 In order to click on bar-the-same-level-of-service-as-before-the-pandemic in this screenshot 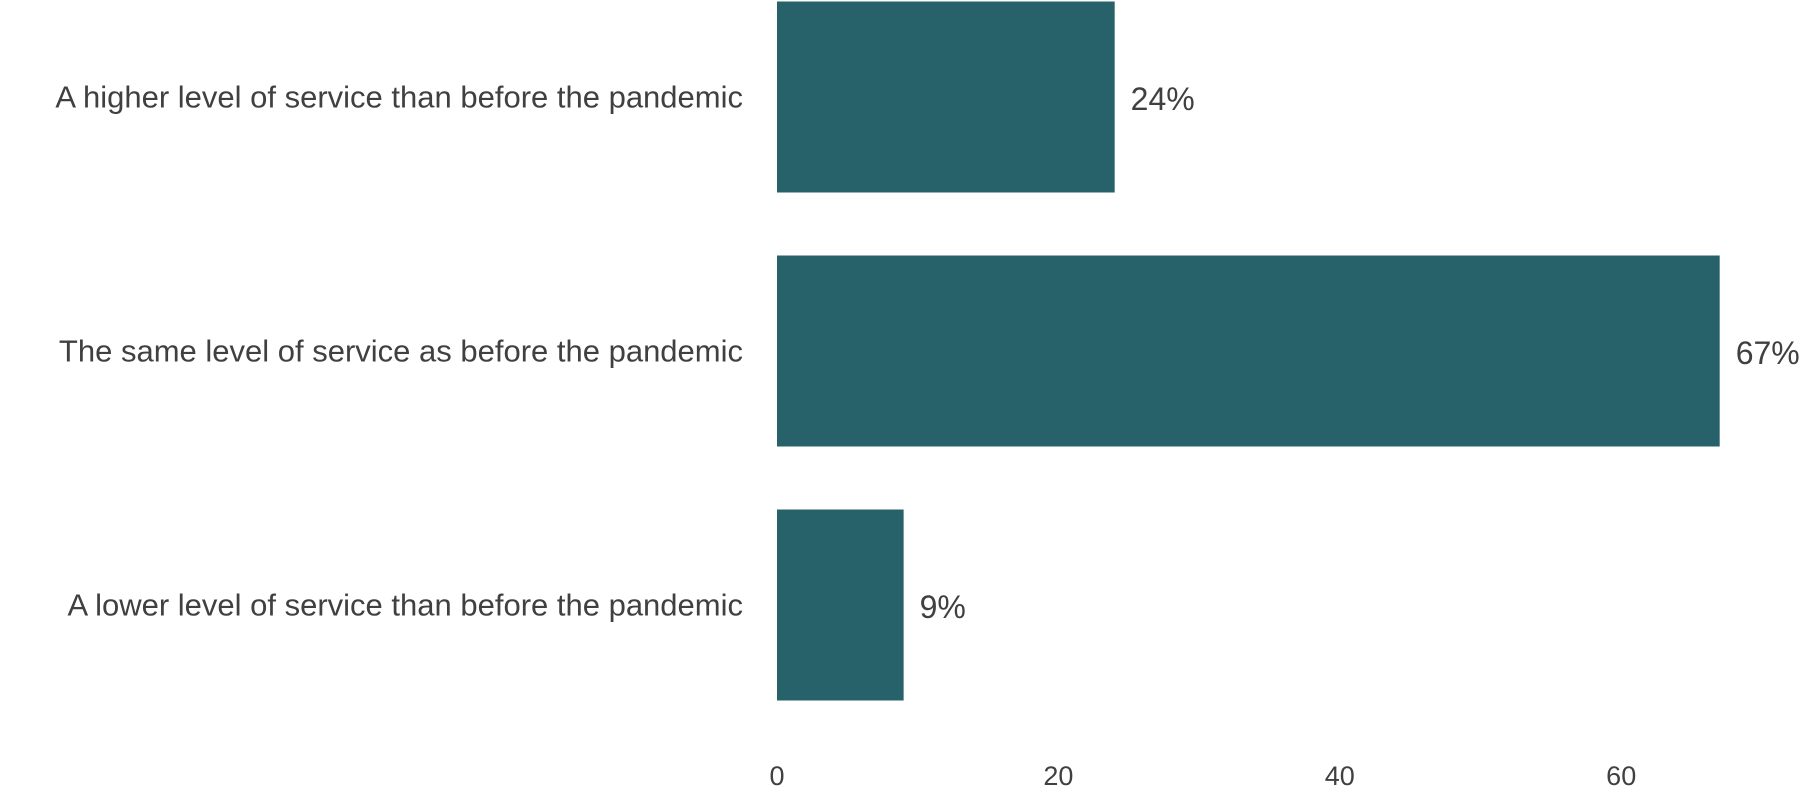, I will do `click(1248, 351)`.